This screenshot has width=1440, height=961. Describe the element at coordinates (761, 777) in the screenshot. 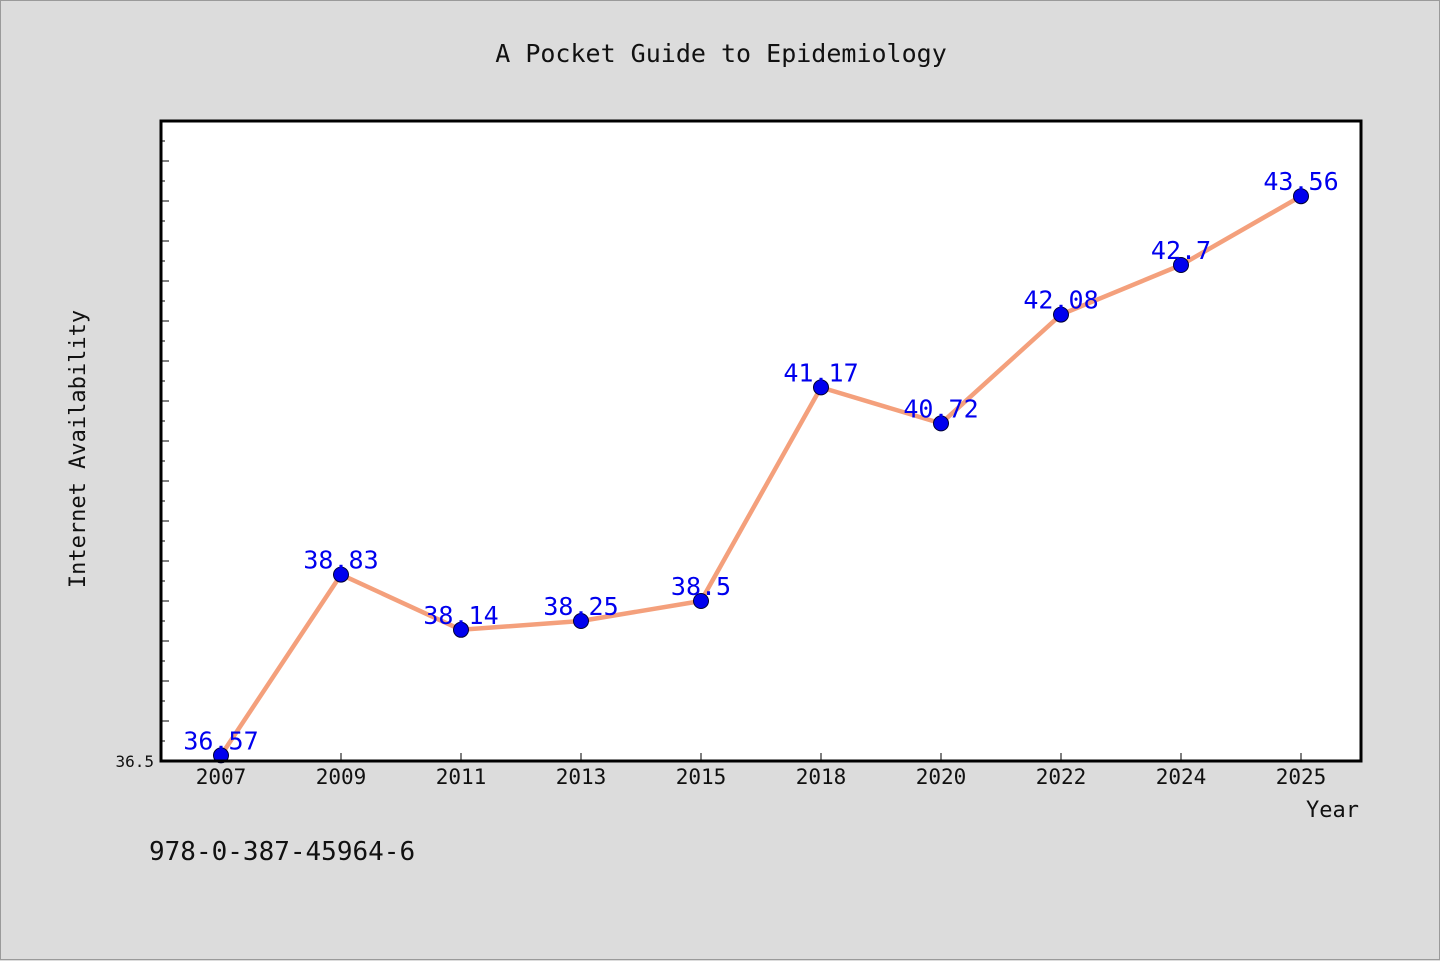

I see `x-axis-tick-labels: 2007 2009 2011 2013 2015 2018 2020 2022 2024 2025` at that location.